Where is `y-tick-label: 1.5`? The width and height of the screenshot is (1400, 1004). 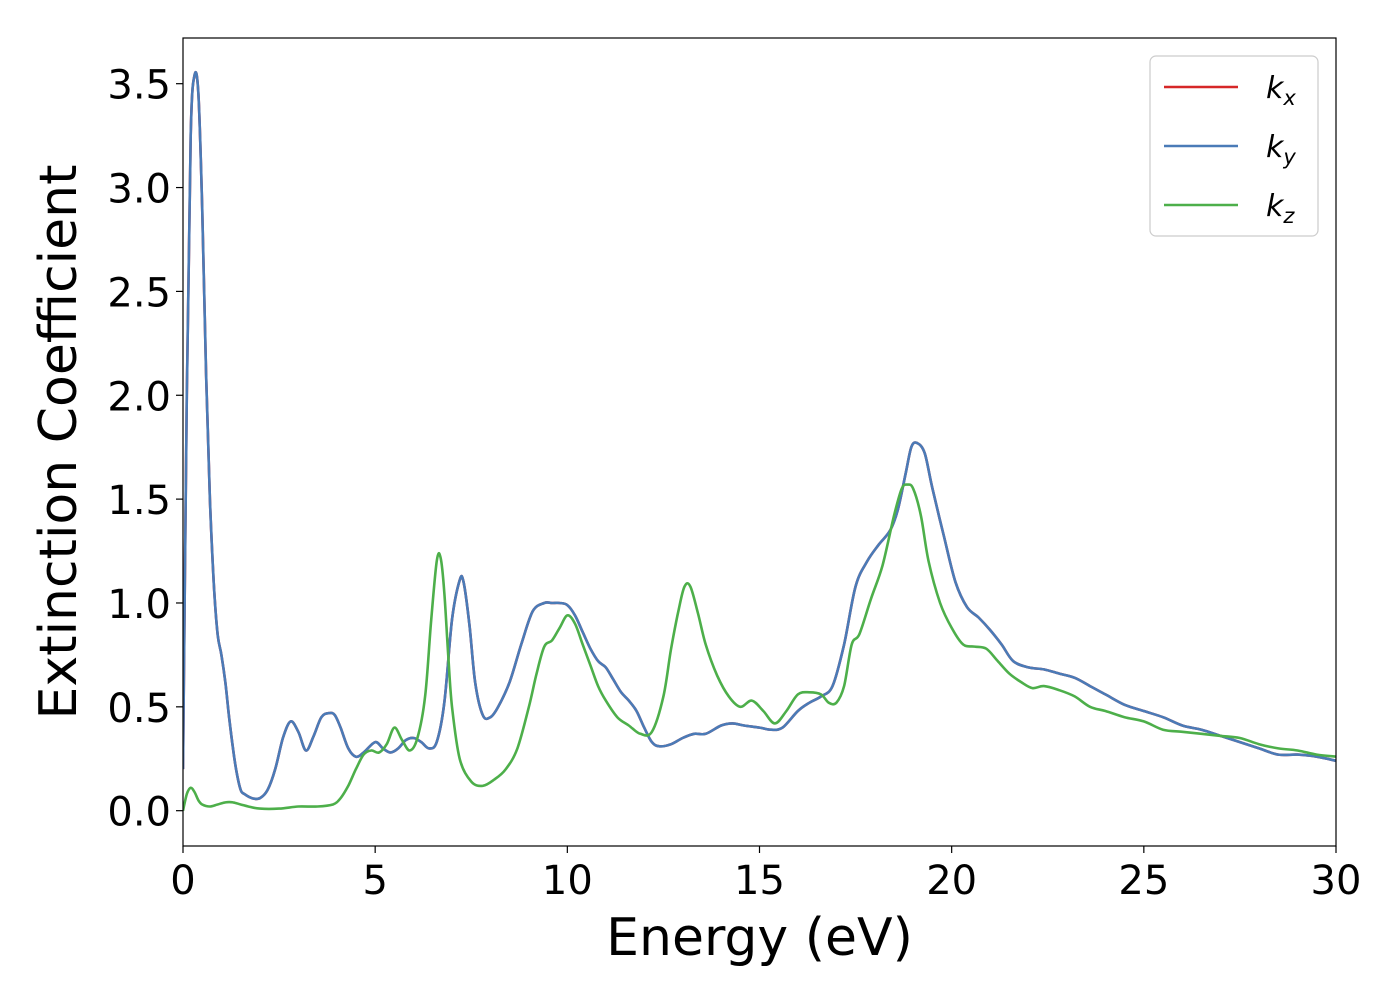
y-tick-label: 1.5 is located at coordinates (139, 501).